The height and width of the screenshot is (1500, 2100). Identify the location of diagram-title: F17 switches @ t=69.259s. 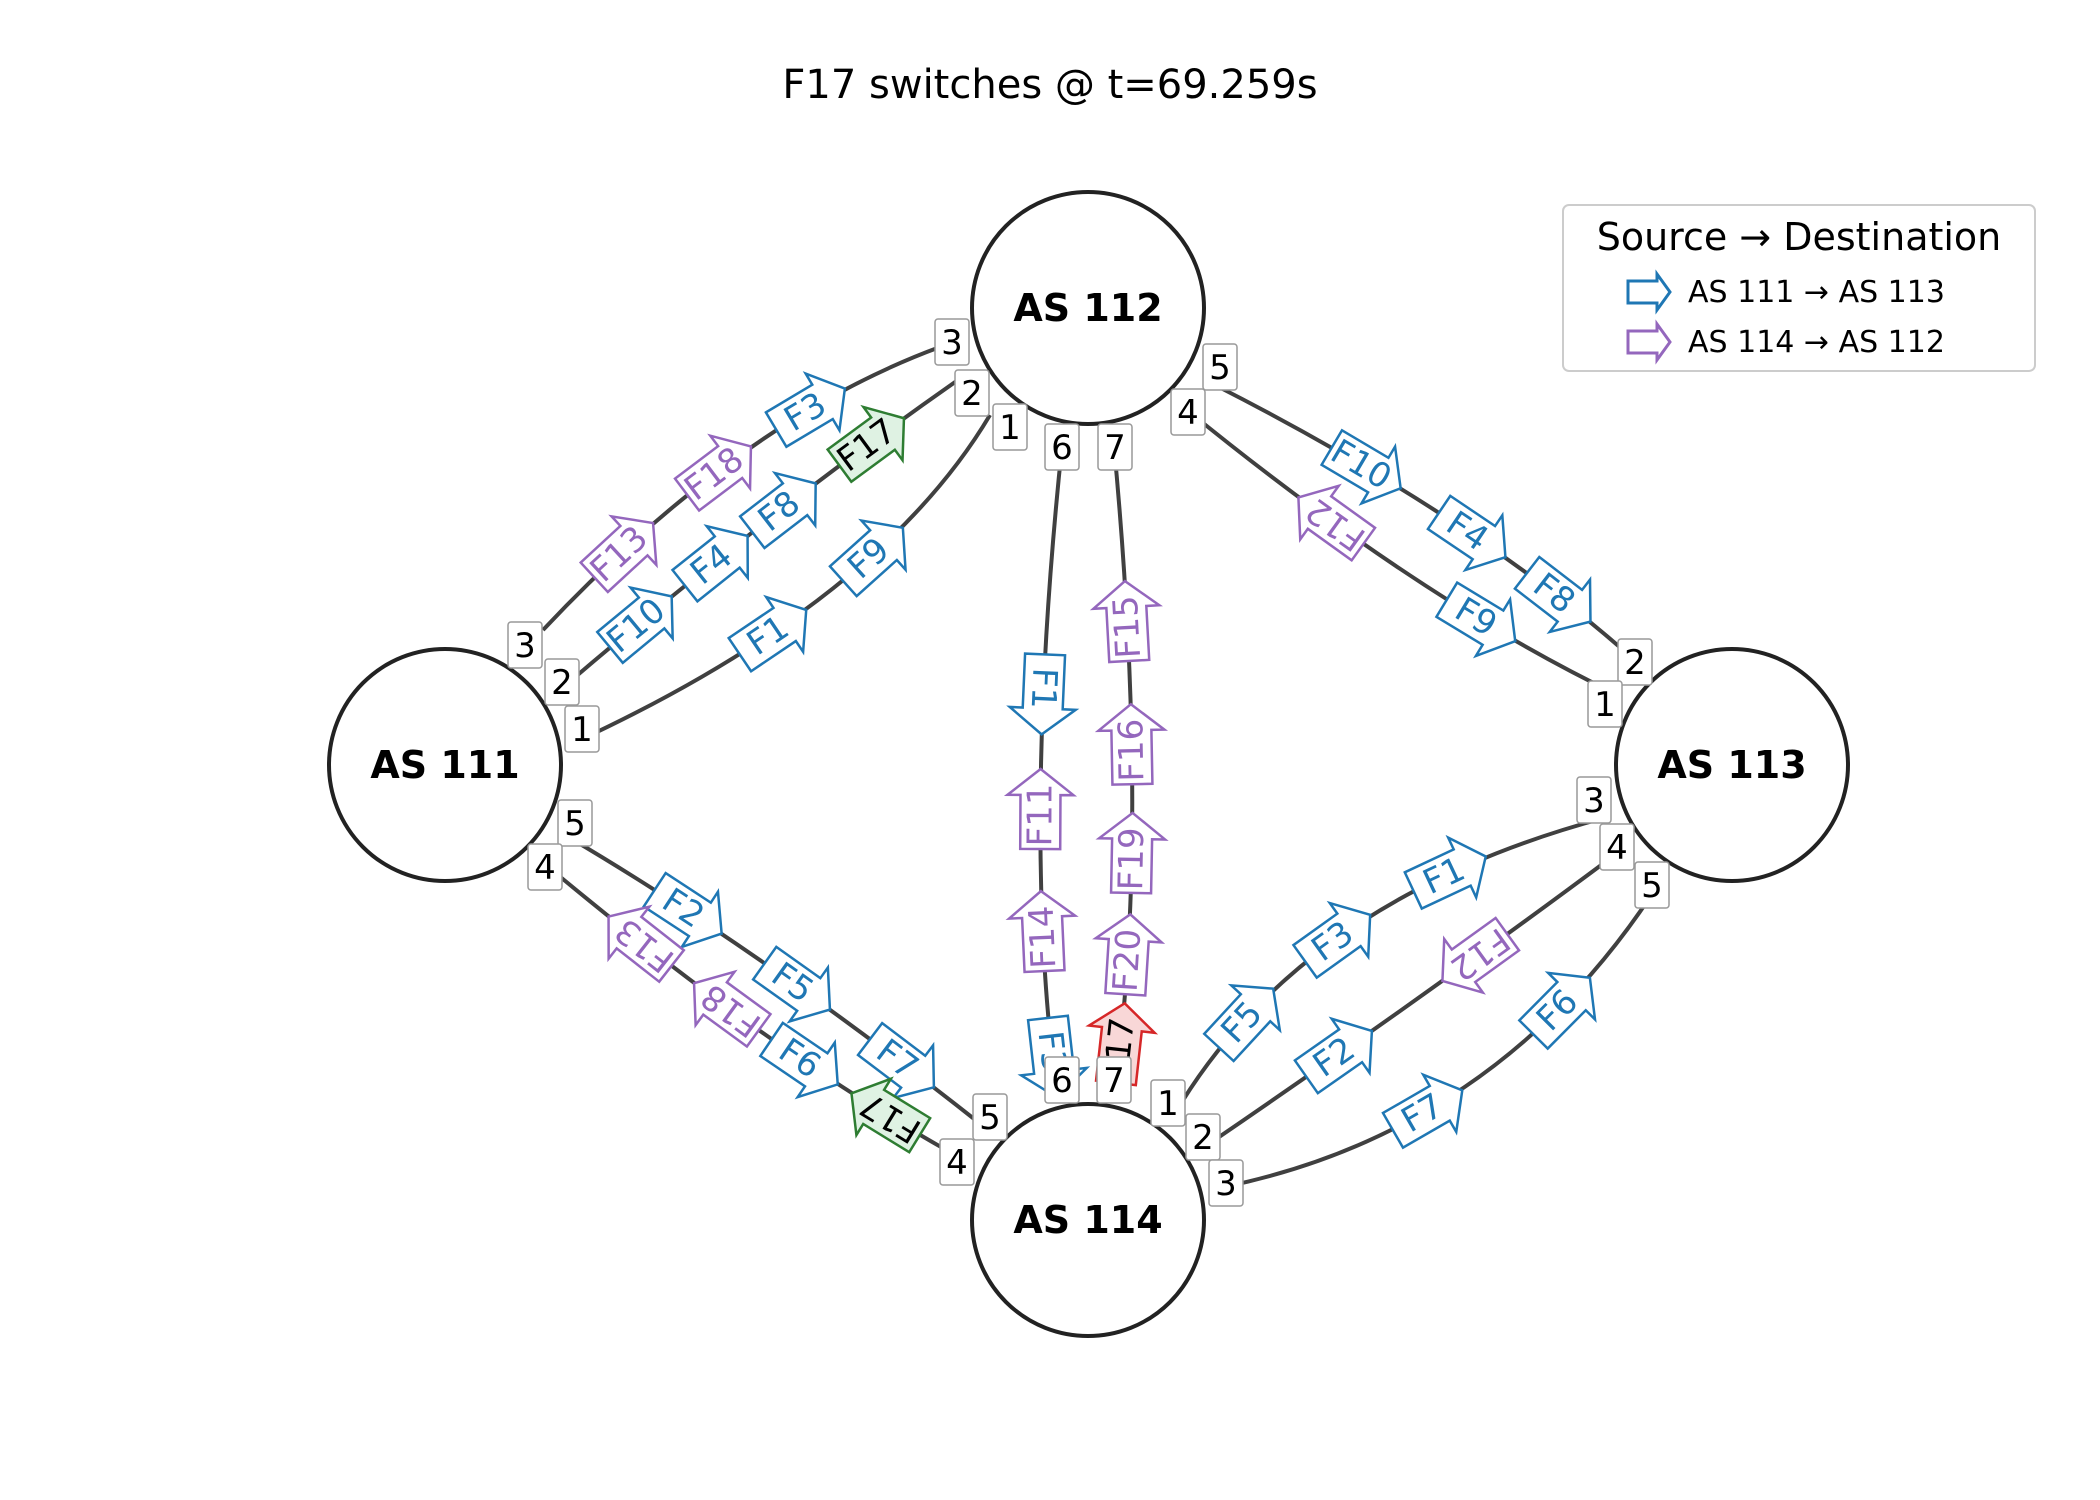
(1049, 85).